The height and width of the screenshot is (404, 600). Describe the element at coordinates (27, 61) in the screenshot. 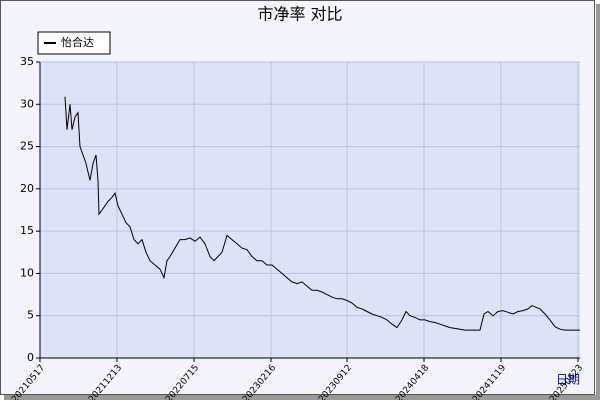

I see `y-tick-label: 35` at that location.